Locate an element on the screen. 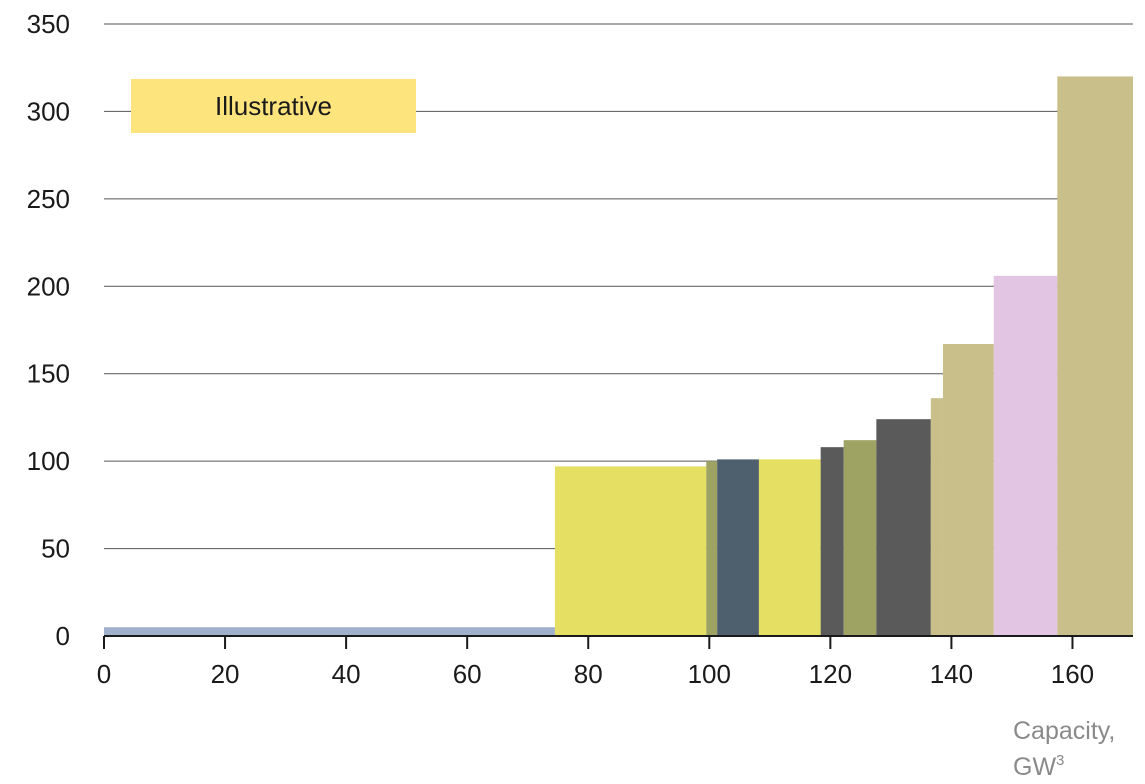  x-tick-label: 60 is located at coordinates (467, 674).